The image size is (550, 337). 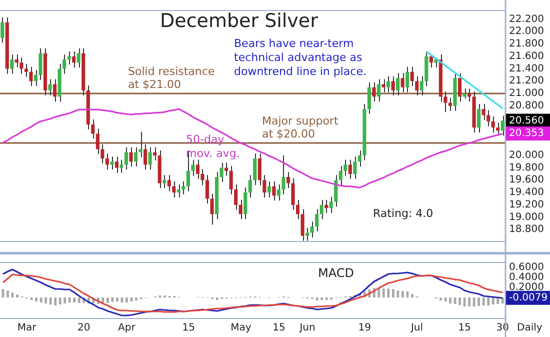 I want to click on annotation: 20.560, so click(x=526, y=120).